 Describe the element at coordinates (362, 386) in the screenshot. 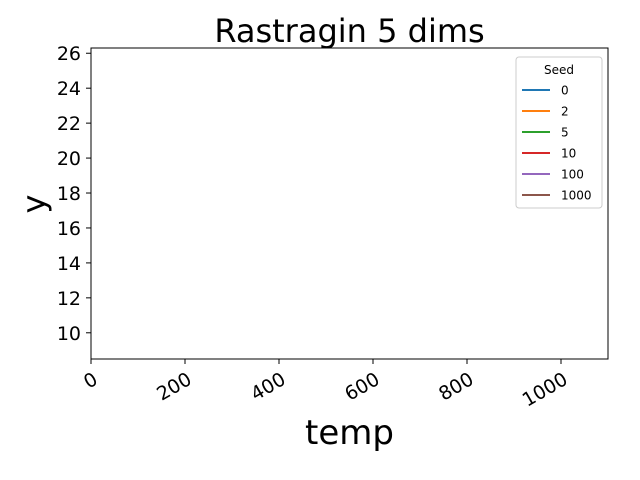

I see `x-tick-label: 600` at that location.